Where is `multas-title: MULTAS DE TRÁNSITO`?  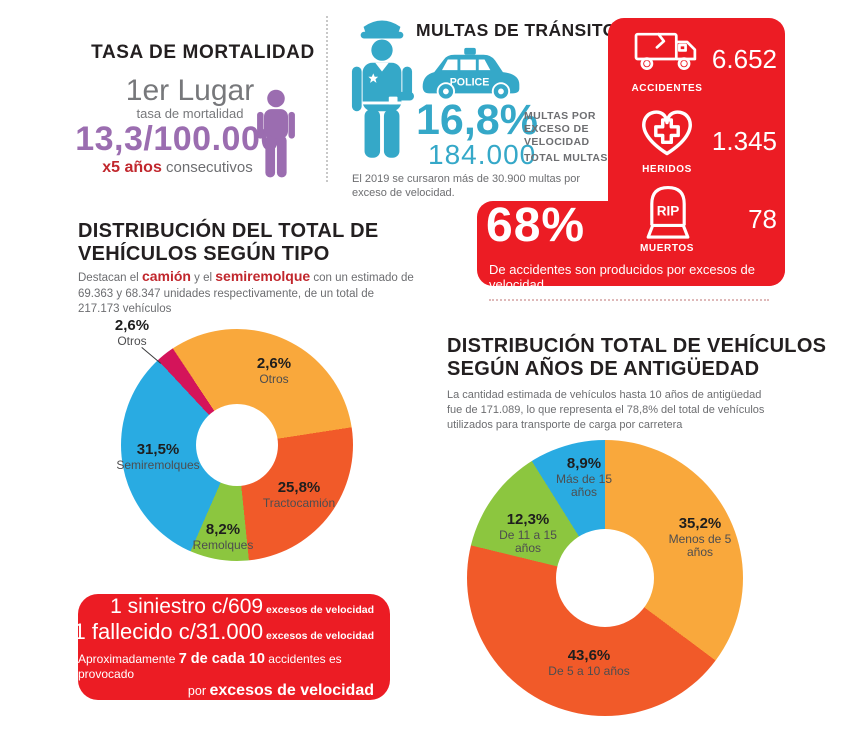
multas-title: MULTAS DE TRÁNSITO is located at coordinates (516, 30).